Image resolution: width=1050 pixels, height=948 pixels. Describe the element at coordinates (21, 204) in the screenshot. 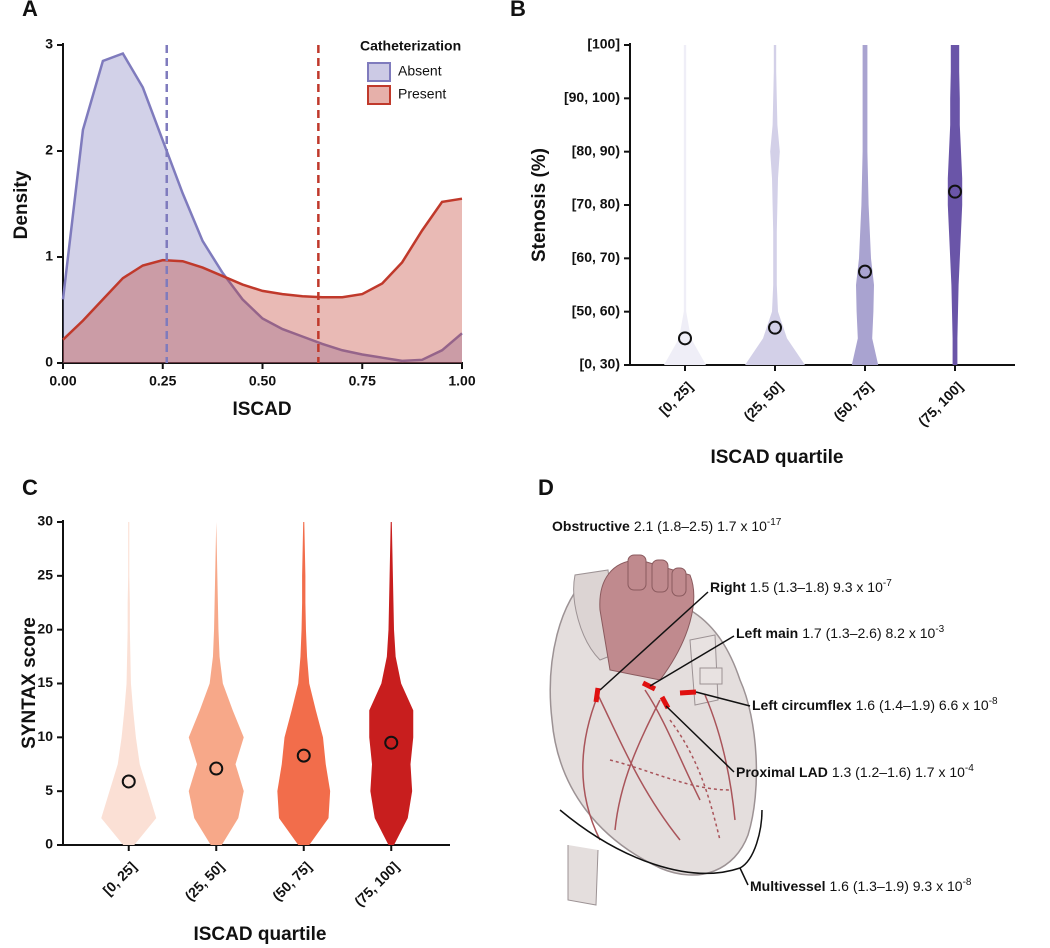

I see `y-axis-title: Density` at that location.